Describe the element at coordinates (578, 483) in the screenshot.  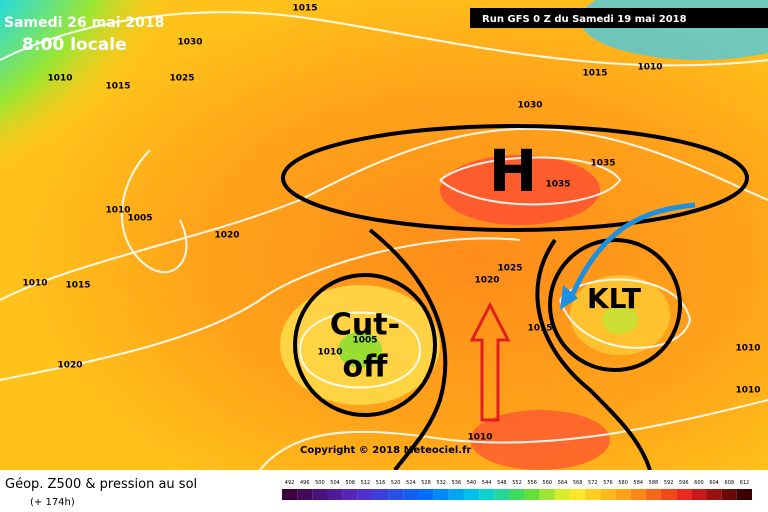
I see `scale-label: 568` at that location.